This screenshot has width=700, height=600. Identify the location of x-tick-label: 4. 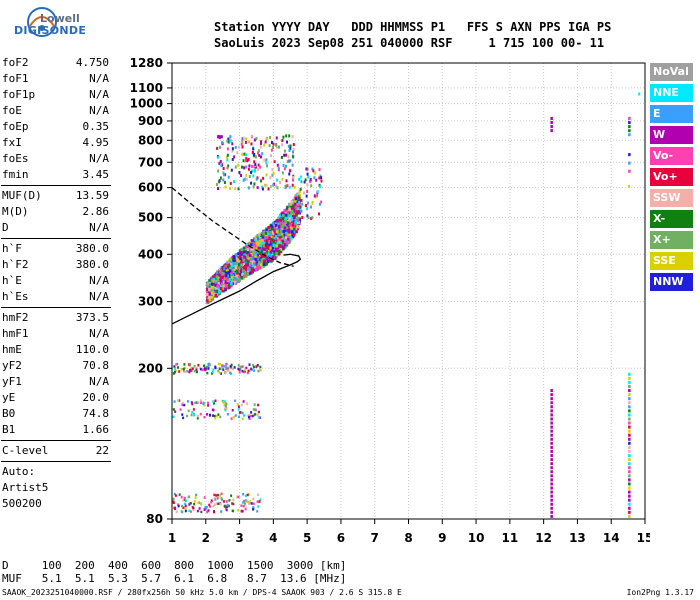
(273, 538).